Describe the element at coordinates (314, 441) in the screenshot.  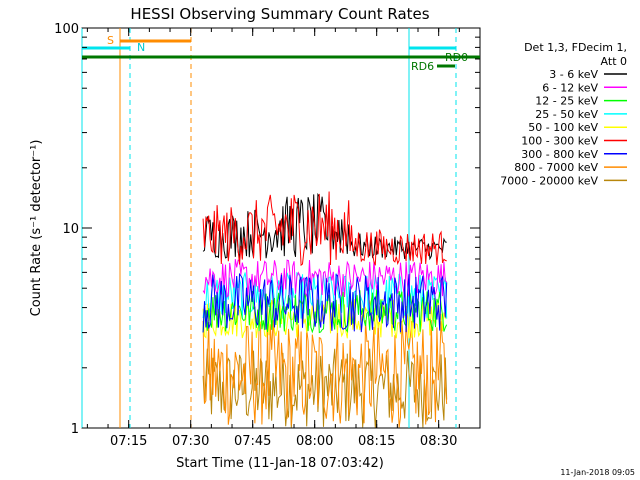
I see `x-tick-label: 08:00` at that location.